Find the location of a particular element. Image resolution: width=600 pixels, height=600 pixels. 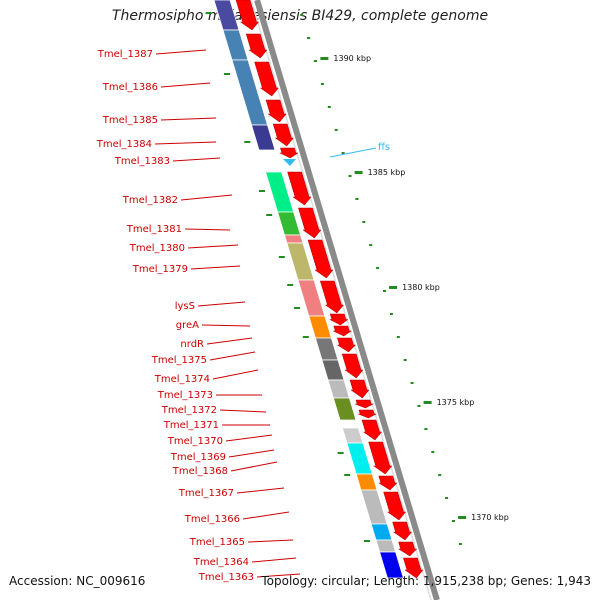

scale-label: 1390 kbp is located at coordinates (352, 58).